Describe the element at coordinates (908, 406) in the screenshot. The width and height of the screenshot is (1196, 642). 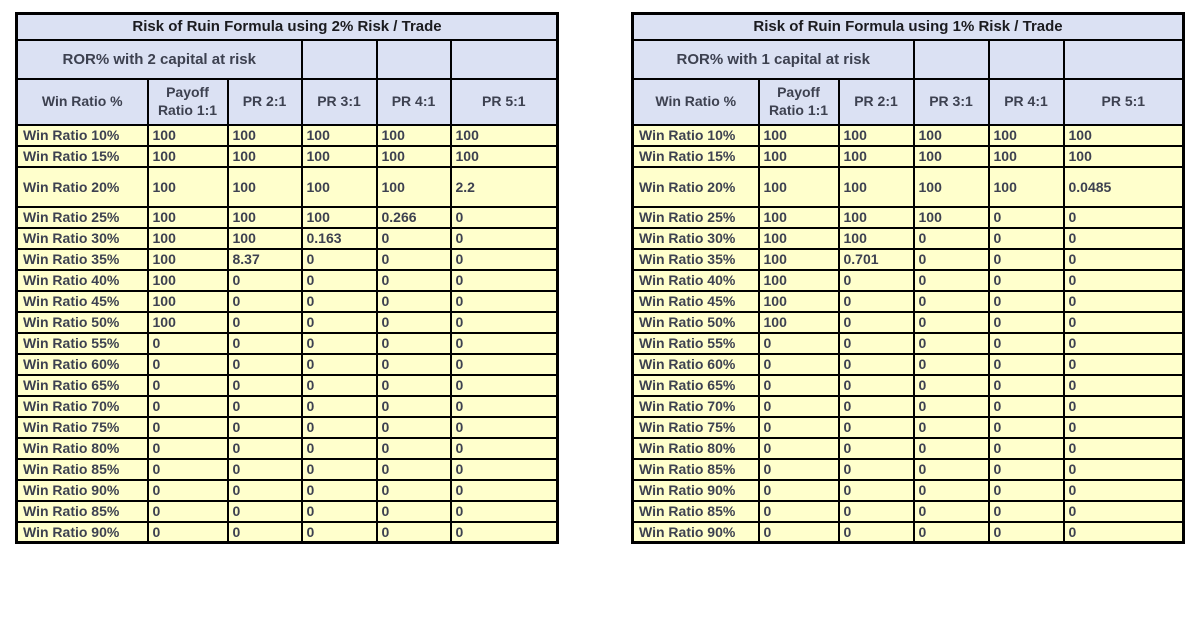
I see `table-row: Win Ratio 70% 0 0 0 0 0` at that location.